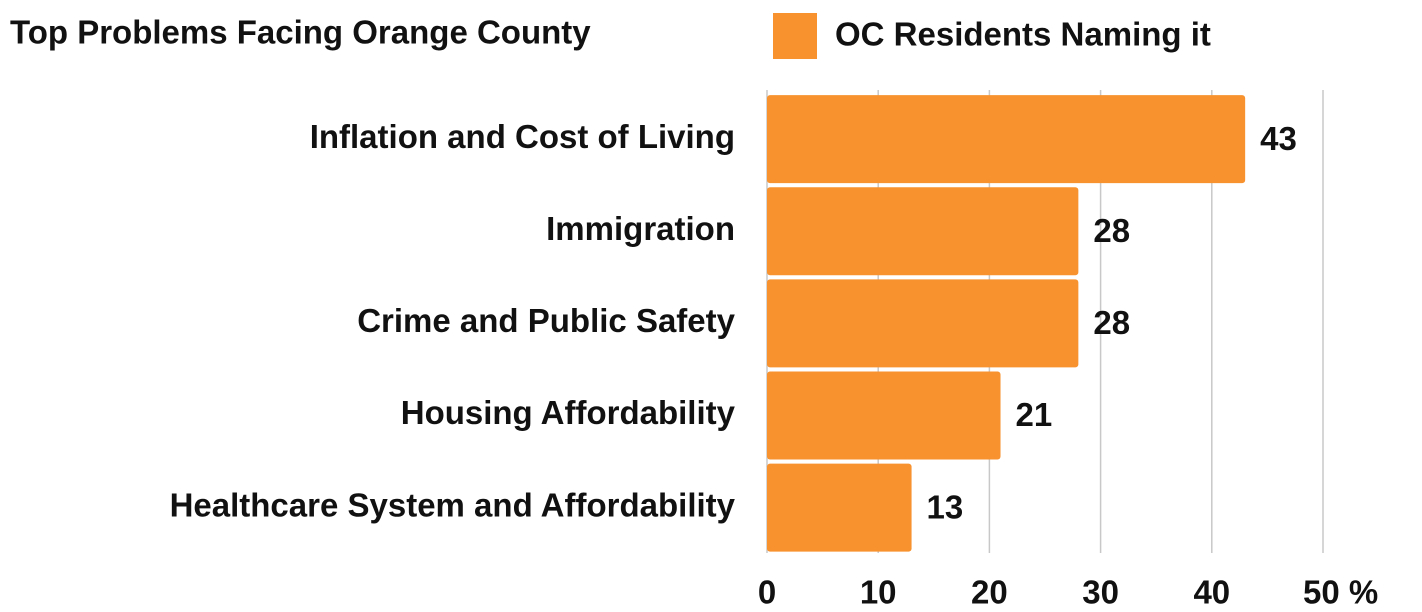 The width and height of the screenshot is (1422, 612). I want to click on y-tick-label: Inflation and Cost of Living, so click(522, 136).